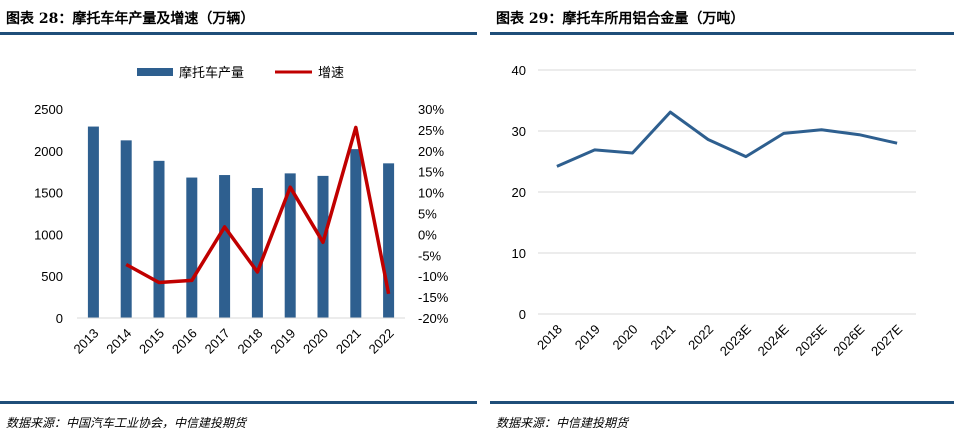 The image size is (954, 448). I want to click on x-tick-label: 2023E, so click(735, 339).